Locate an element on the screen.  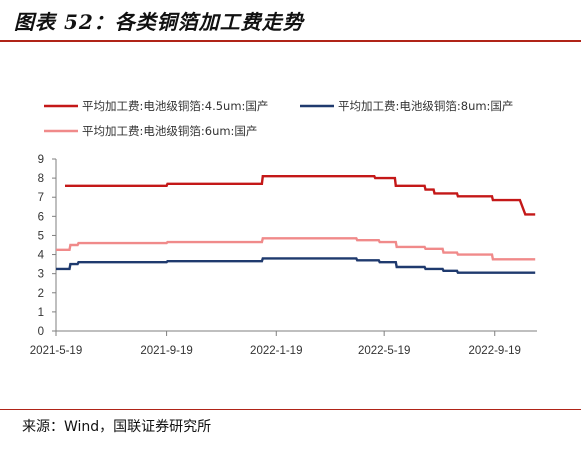
y-tick-label: 8 is located at coordinates (41, 179).